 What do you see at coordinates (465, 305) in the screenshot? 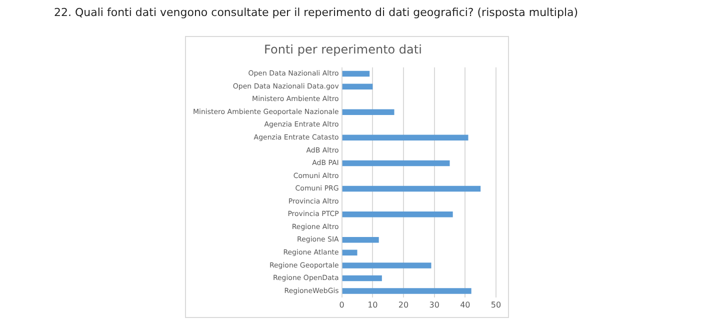
I see `x-tick-label: 40` at bounding box center [465, 305].